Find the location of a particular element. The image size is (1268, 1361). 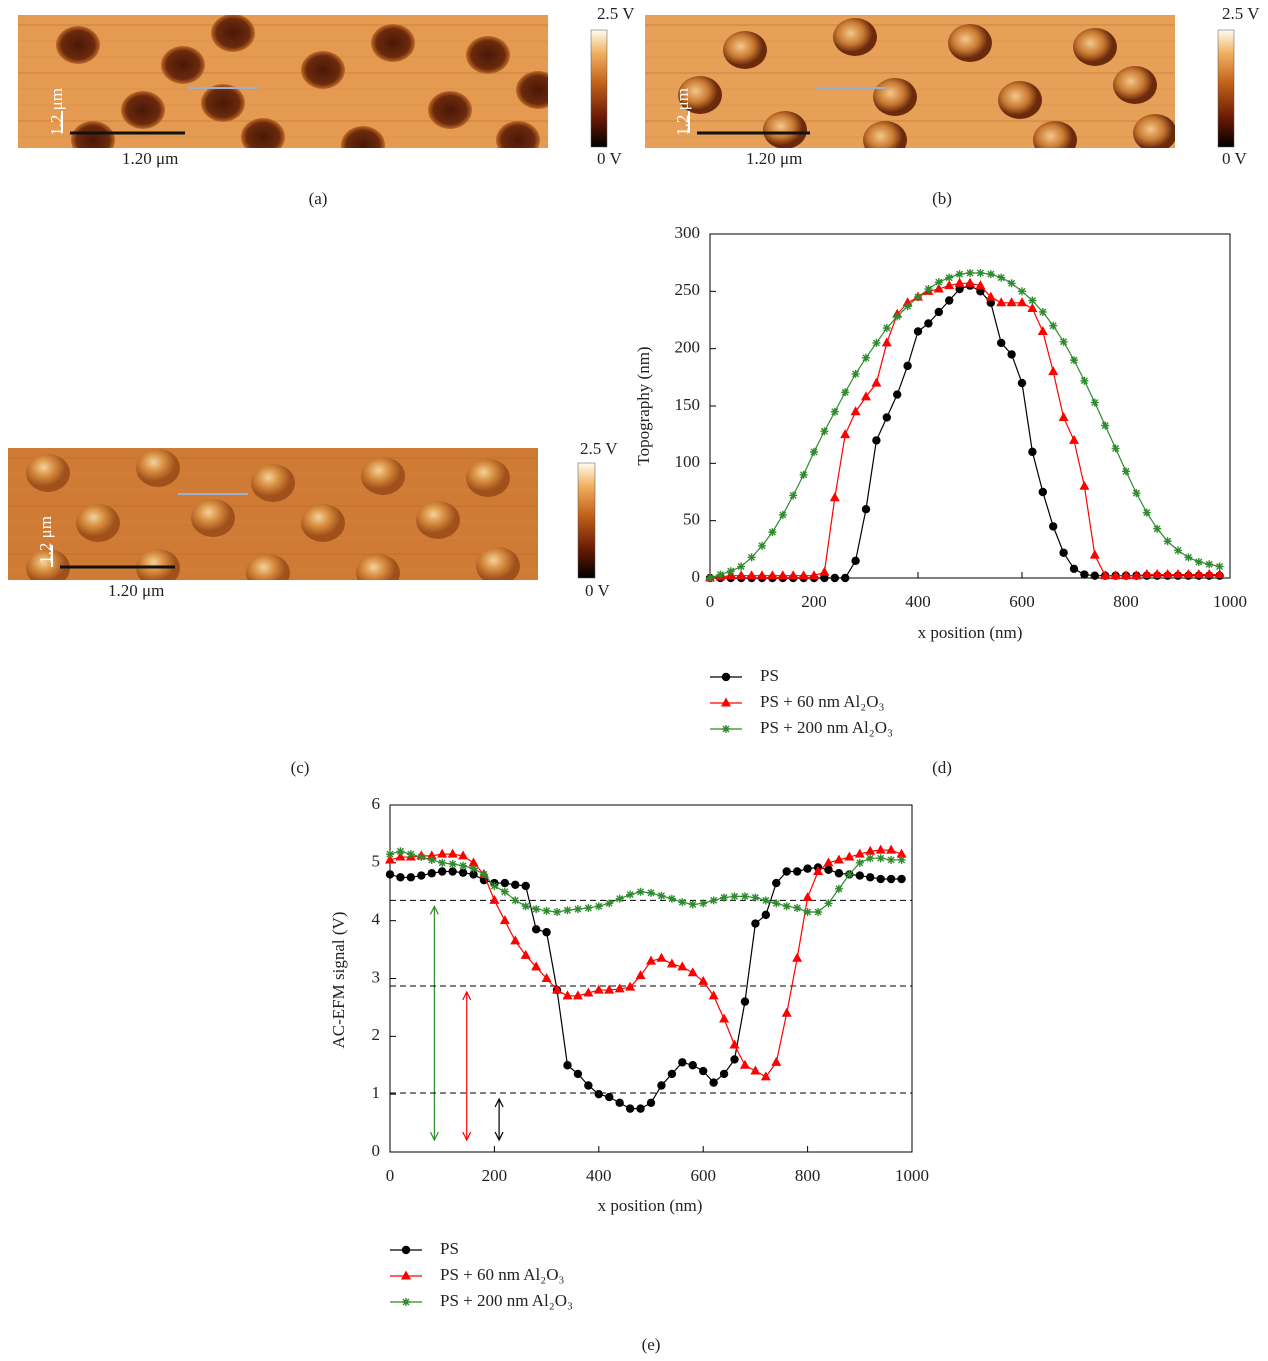

x-tick-label: 600 is located at coordinates (1022, 601).